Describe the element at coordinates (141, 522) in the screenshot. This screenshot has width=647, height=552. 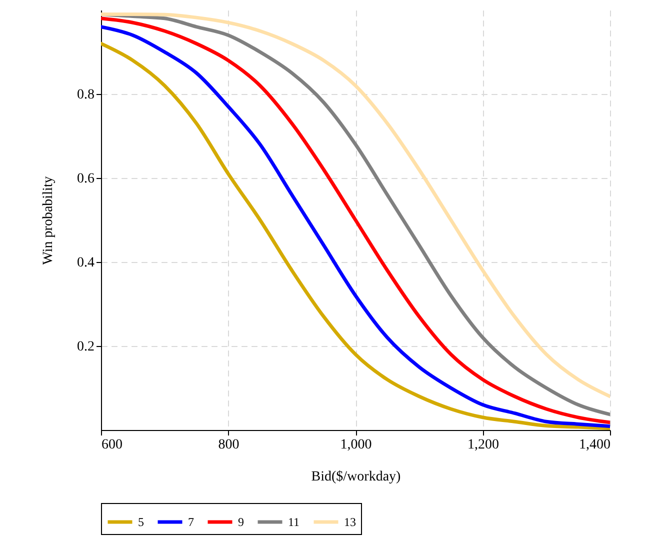
I see `legend-label: 5` at that location.